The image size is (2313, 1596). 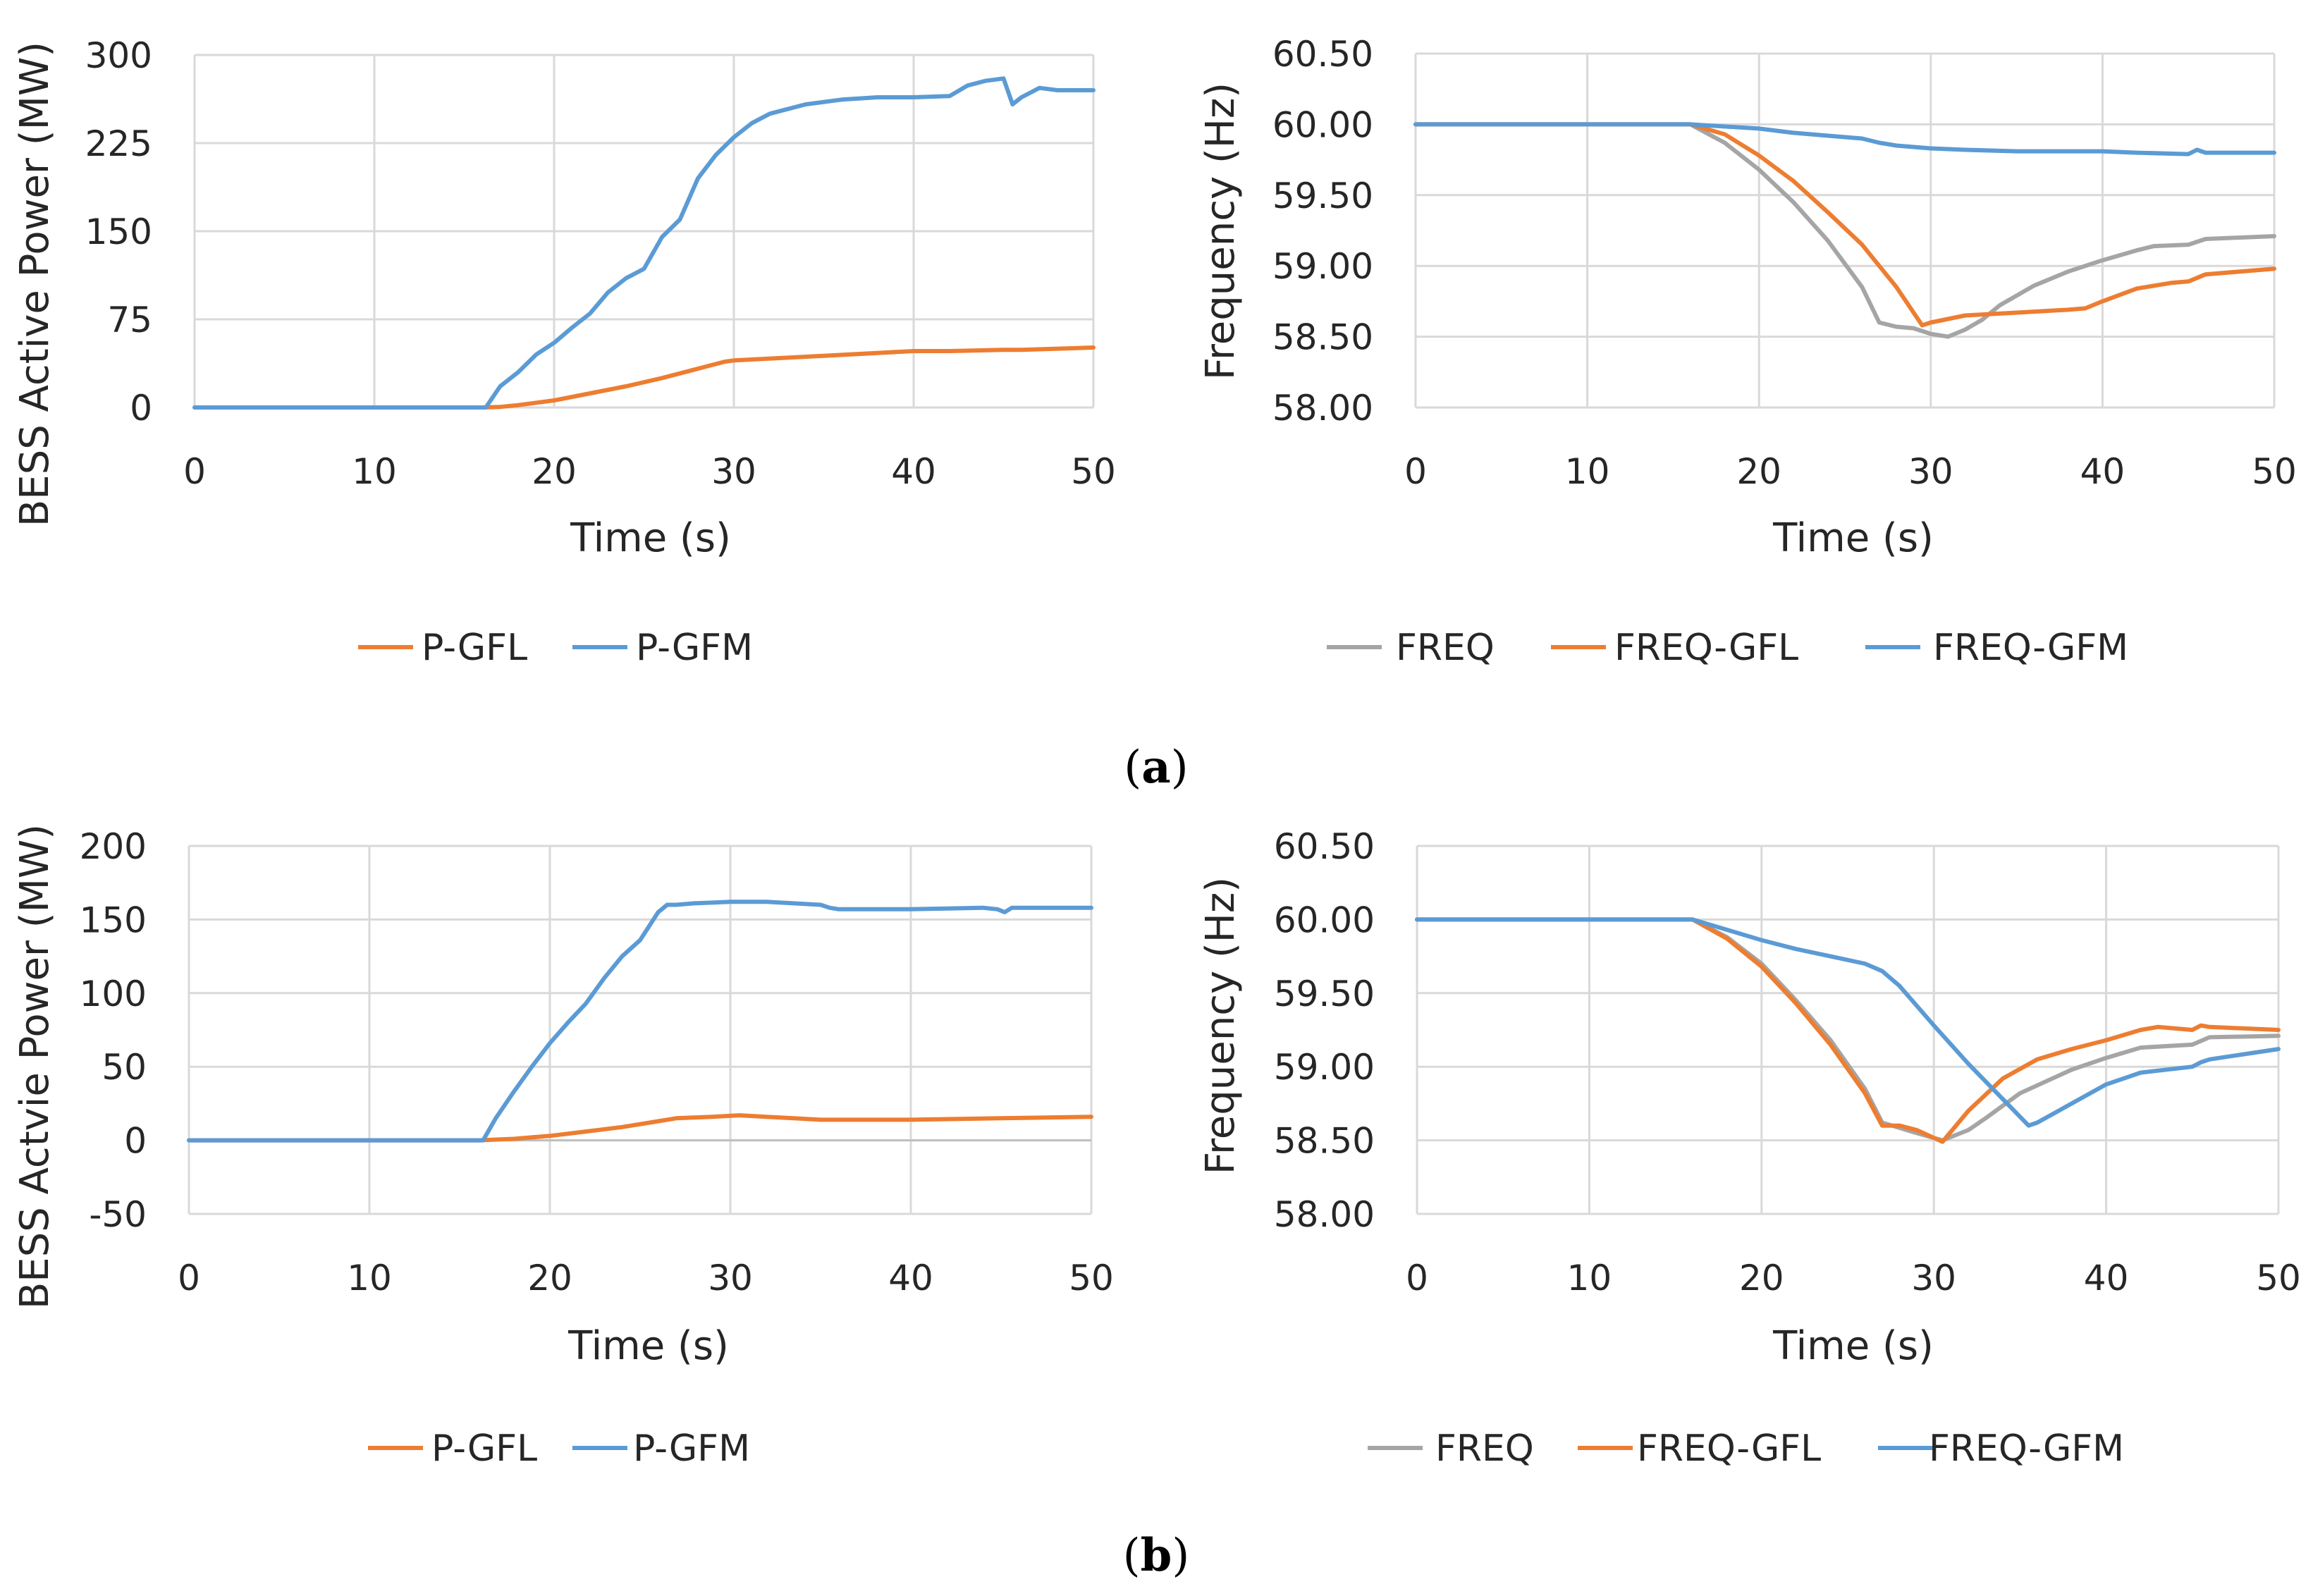 I want to click on panel-b-close: ), so click(x=1181, y=1556).